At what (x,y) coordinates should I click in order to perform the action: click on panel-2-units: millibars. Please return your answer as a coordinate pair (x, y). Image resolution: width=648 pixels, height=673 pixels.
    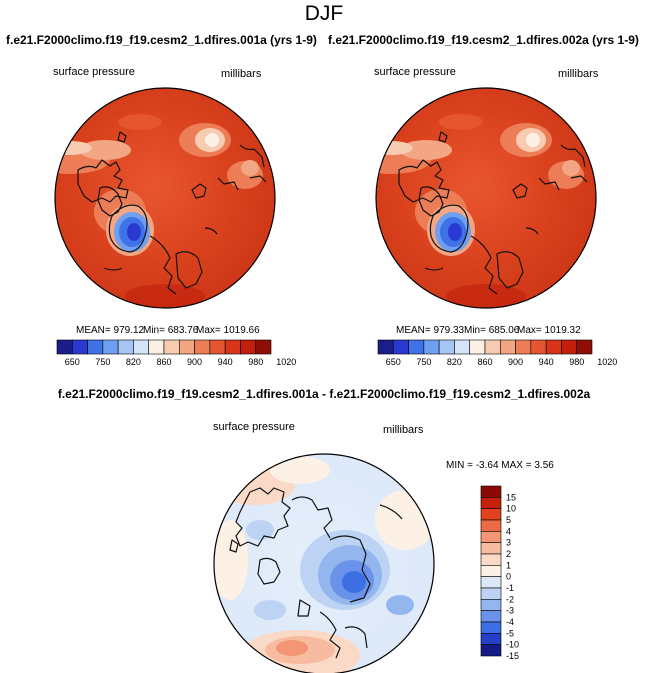
    Looking at the image, I should click on (578, 74).